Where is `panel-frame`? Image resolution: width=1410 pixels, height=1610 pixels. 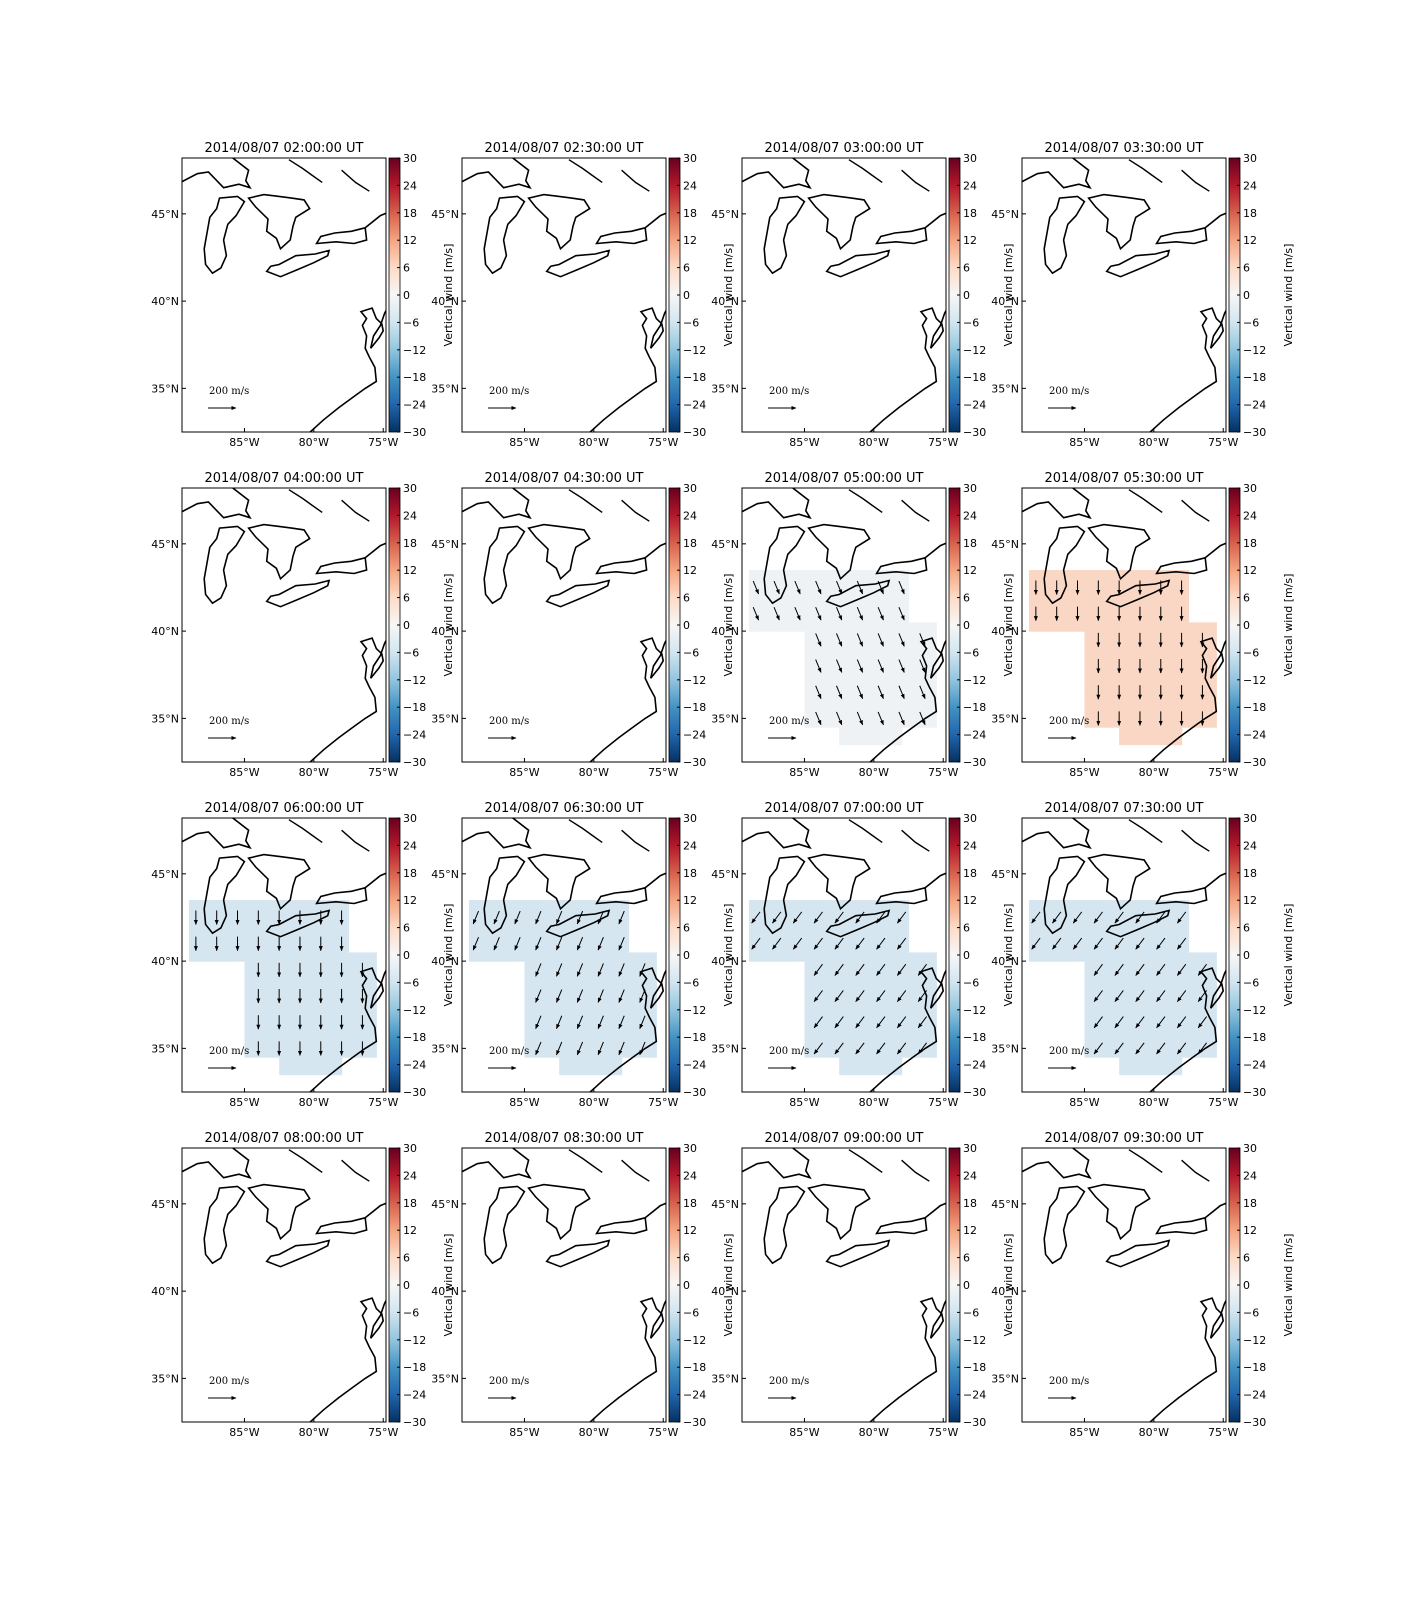
panel-frame is located at coordinates (564, 1285).